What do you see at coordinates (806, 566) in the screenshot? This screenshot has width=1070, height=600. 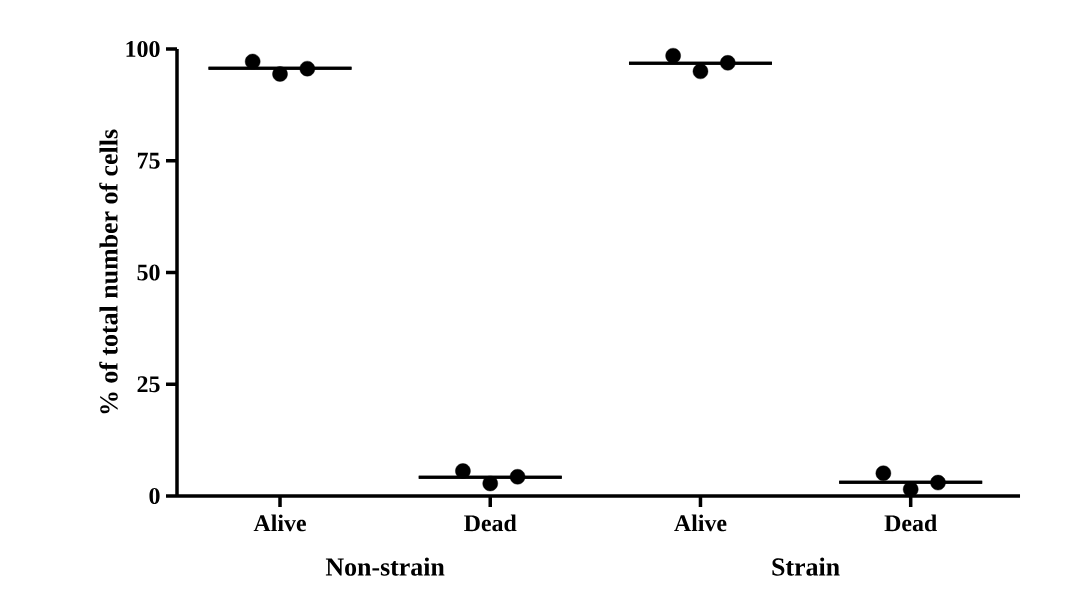 I see `text: Strain` at bounding box center [806, 566].